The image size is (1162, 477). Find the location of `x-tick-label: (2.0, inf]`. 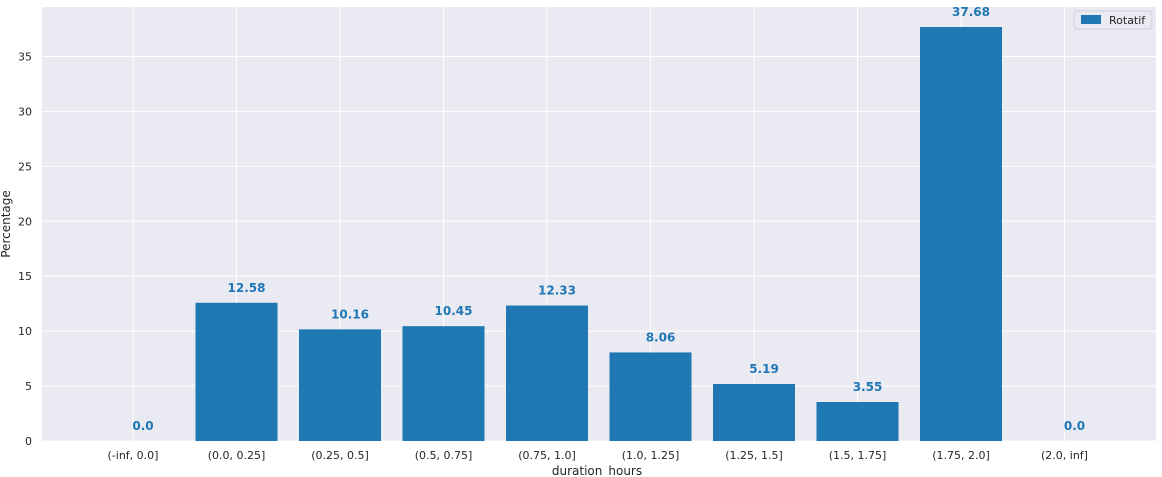

x-tick-label: (2.0, inf] is located at coordinates (1064, 455).